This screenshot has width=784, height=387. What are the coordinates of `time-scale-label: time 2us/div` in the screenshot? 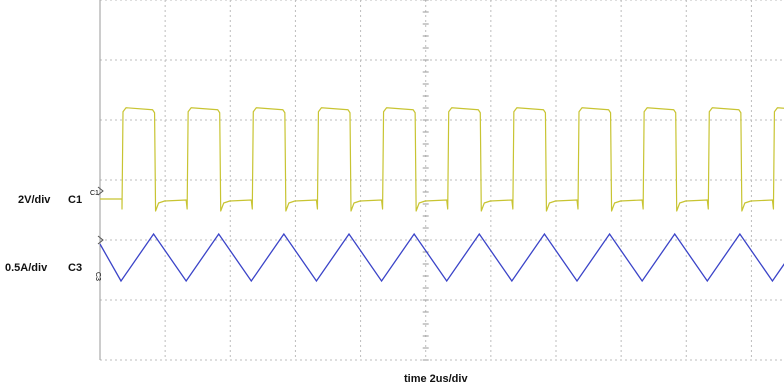 It's located at (436, 379).